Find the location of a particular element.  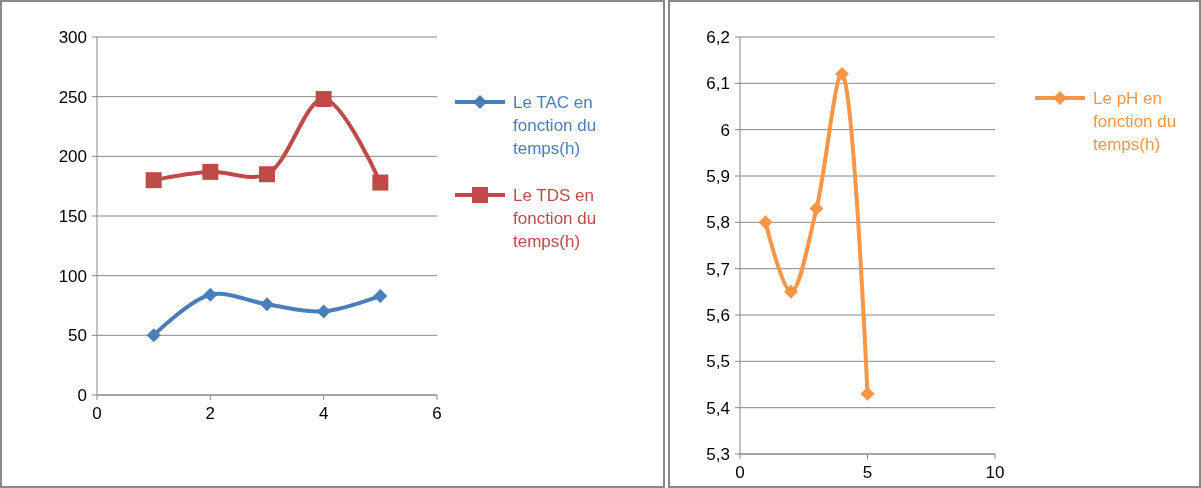

y-tick-label: 50 is located at coordinates (77, 336).